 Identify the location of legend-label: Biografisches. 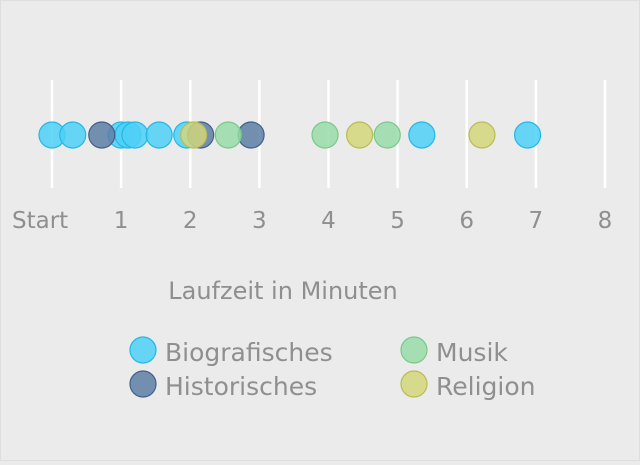
(249, 352).